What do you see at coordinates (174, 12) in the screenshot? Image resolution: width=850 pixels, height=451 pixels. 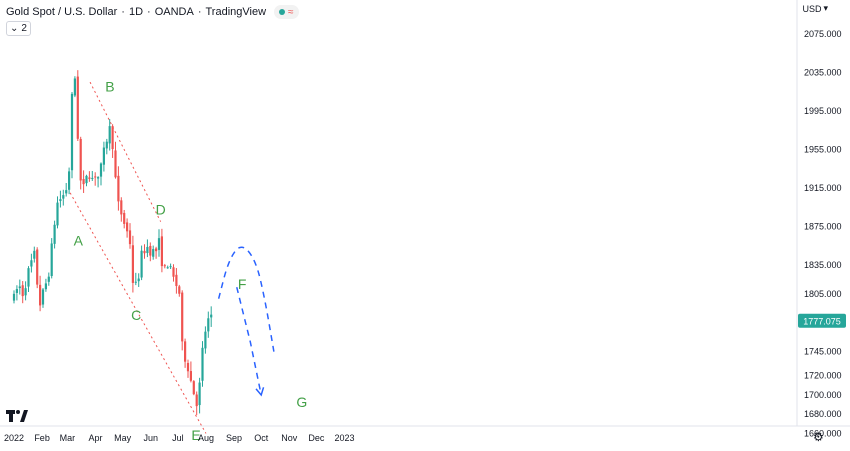 I see `broker-label: OANDA` at bounding box center [174, 12].